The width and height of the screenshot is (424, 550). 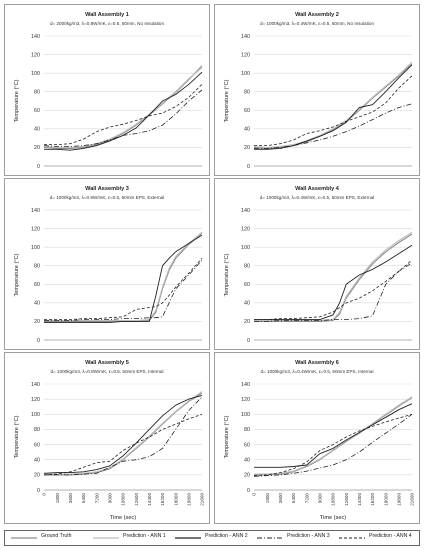 What do you see at coordinates (254, 494) in the screenshot?
I see `x-tick-label: 0` at bounding box center [254, 494].